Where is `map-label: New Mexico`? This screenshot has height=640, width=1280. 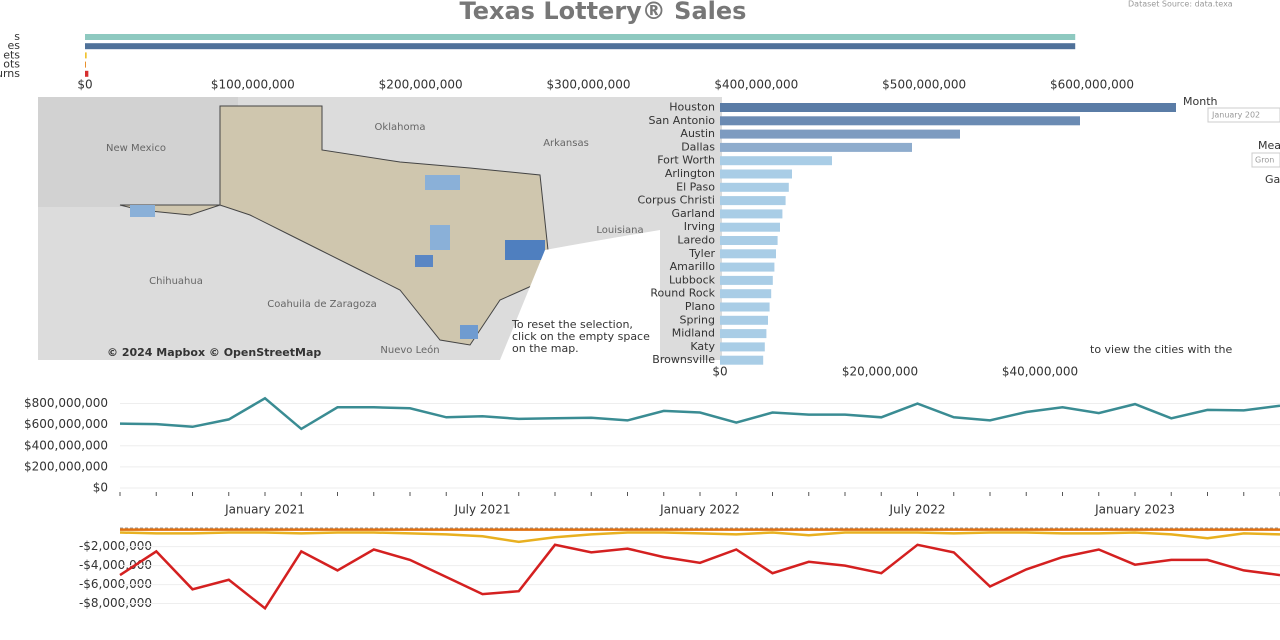 map-label: New Mexico is located at coordinates (136, 148).